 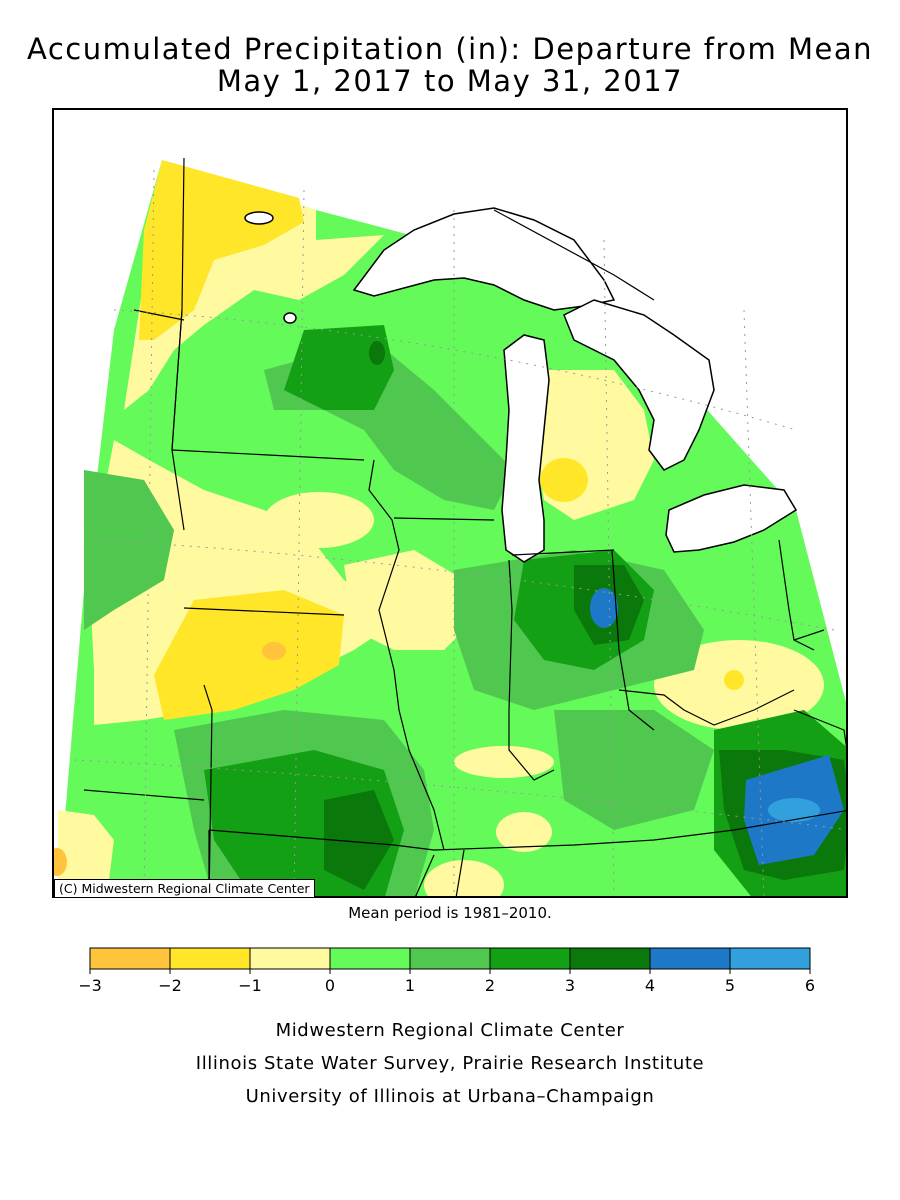 I want to click on legend-tick-label: 5, so click(x=730, y=985).